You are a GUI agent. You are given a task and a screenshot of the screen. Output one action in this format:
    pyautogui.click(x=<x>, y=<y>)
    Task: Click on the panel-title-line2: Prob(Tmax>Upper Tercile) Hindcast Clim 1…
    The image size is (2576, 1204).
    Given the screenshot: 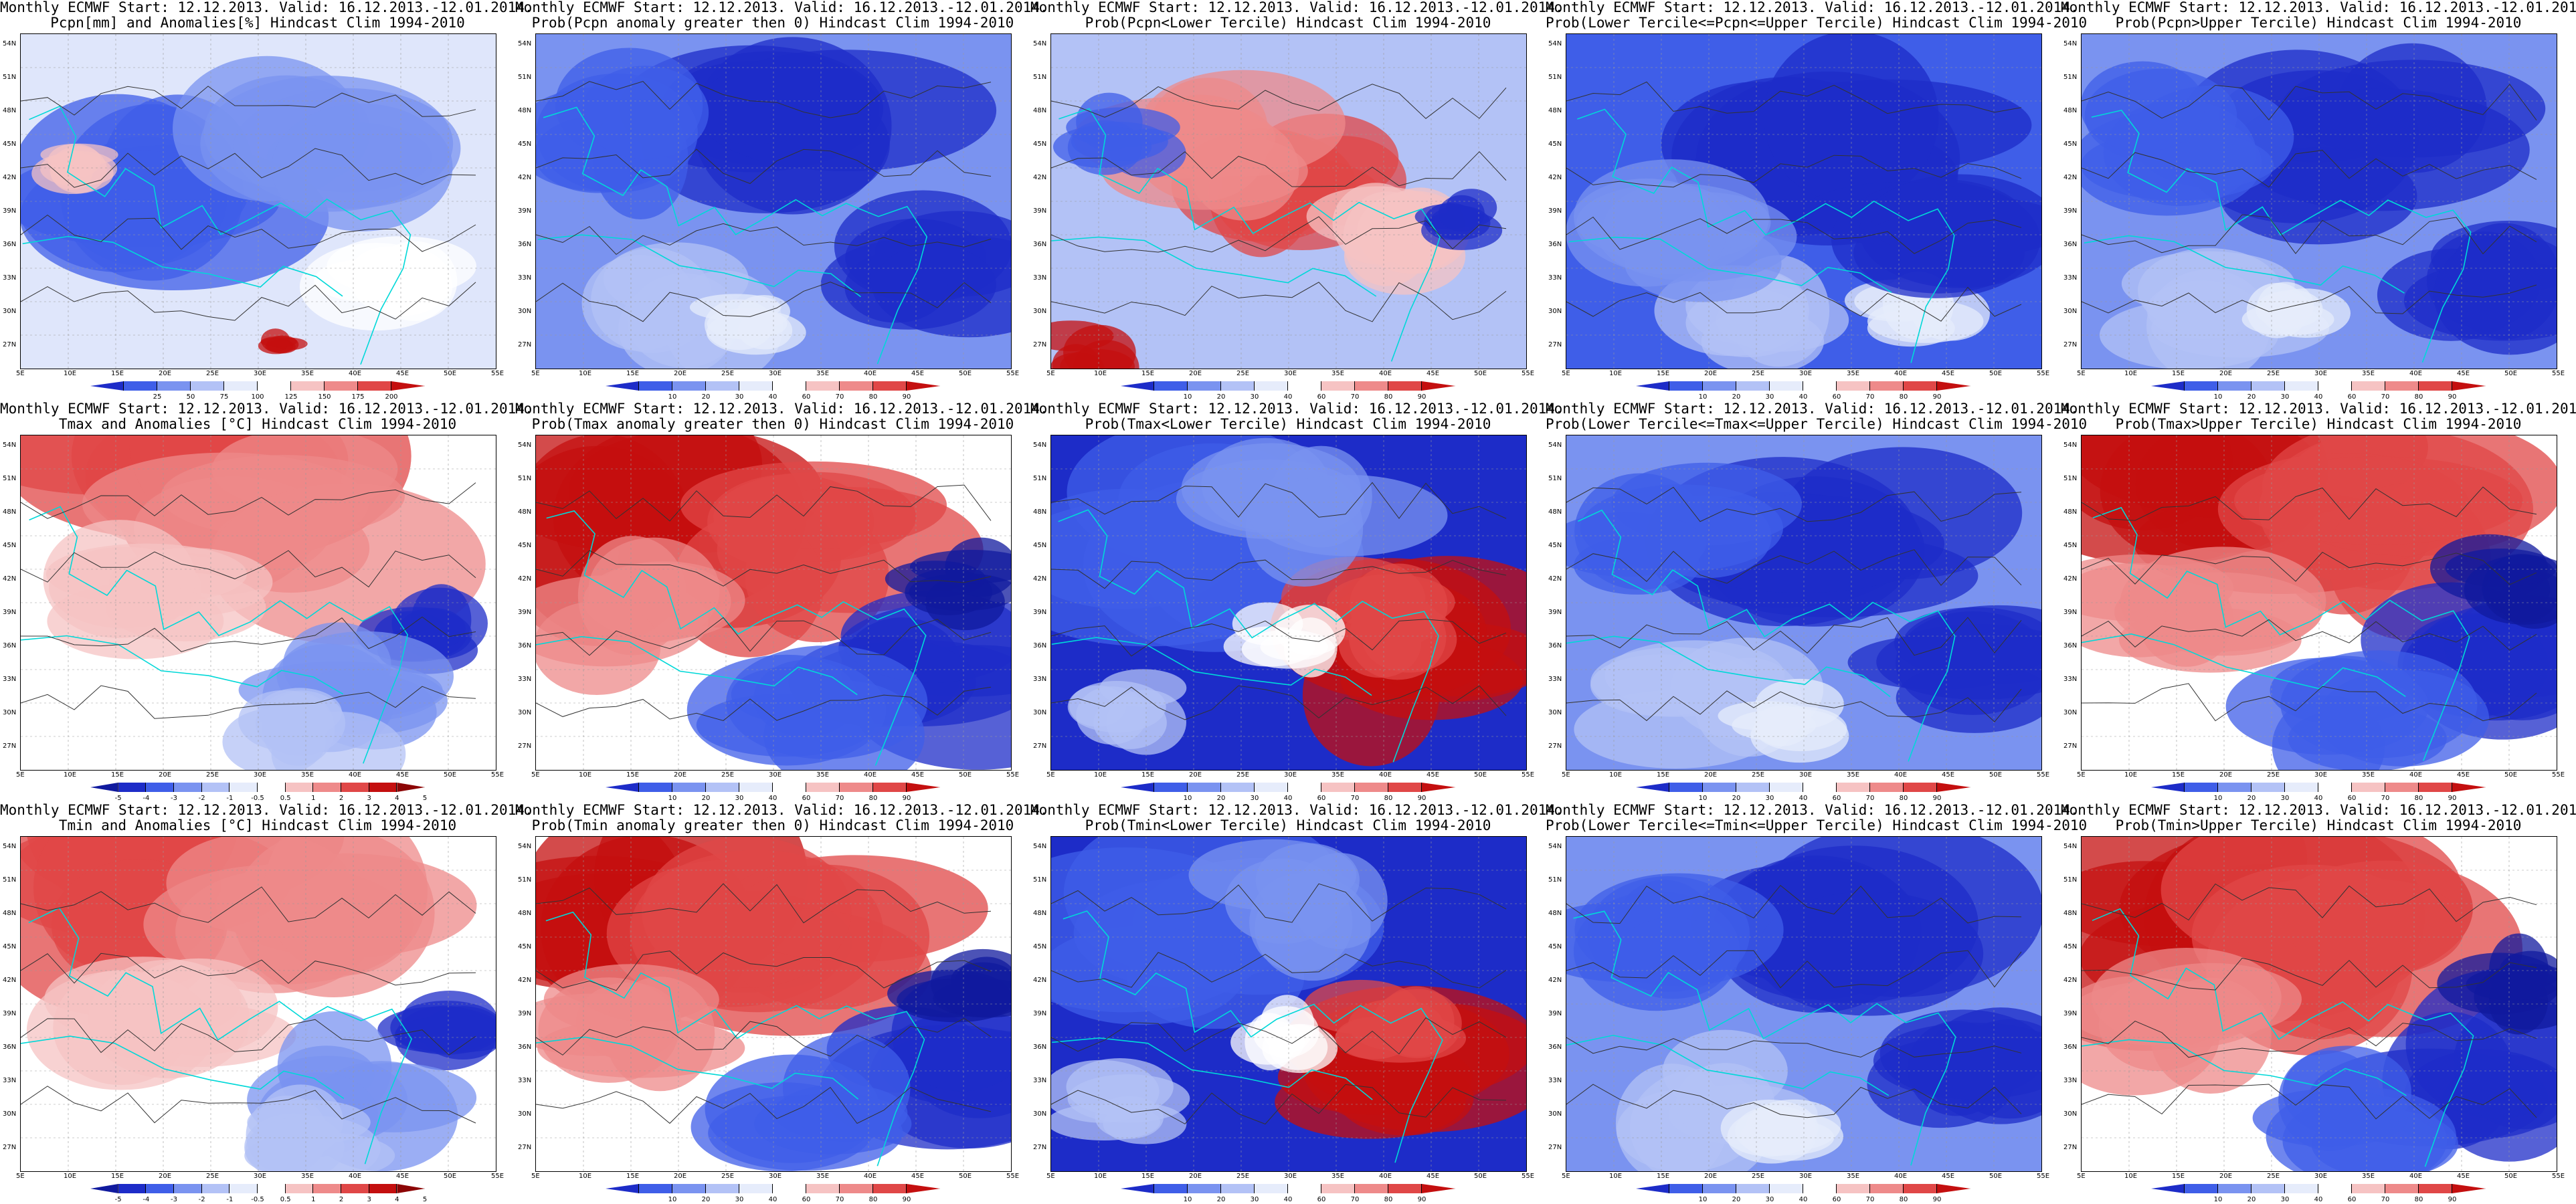 What is the action you would take?
    pyautogui.click(x=2318, y=424)
    